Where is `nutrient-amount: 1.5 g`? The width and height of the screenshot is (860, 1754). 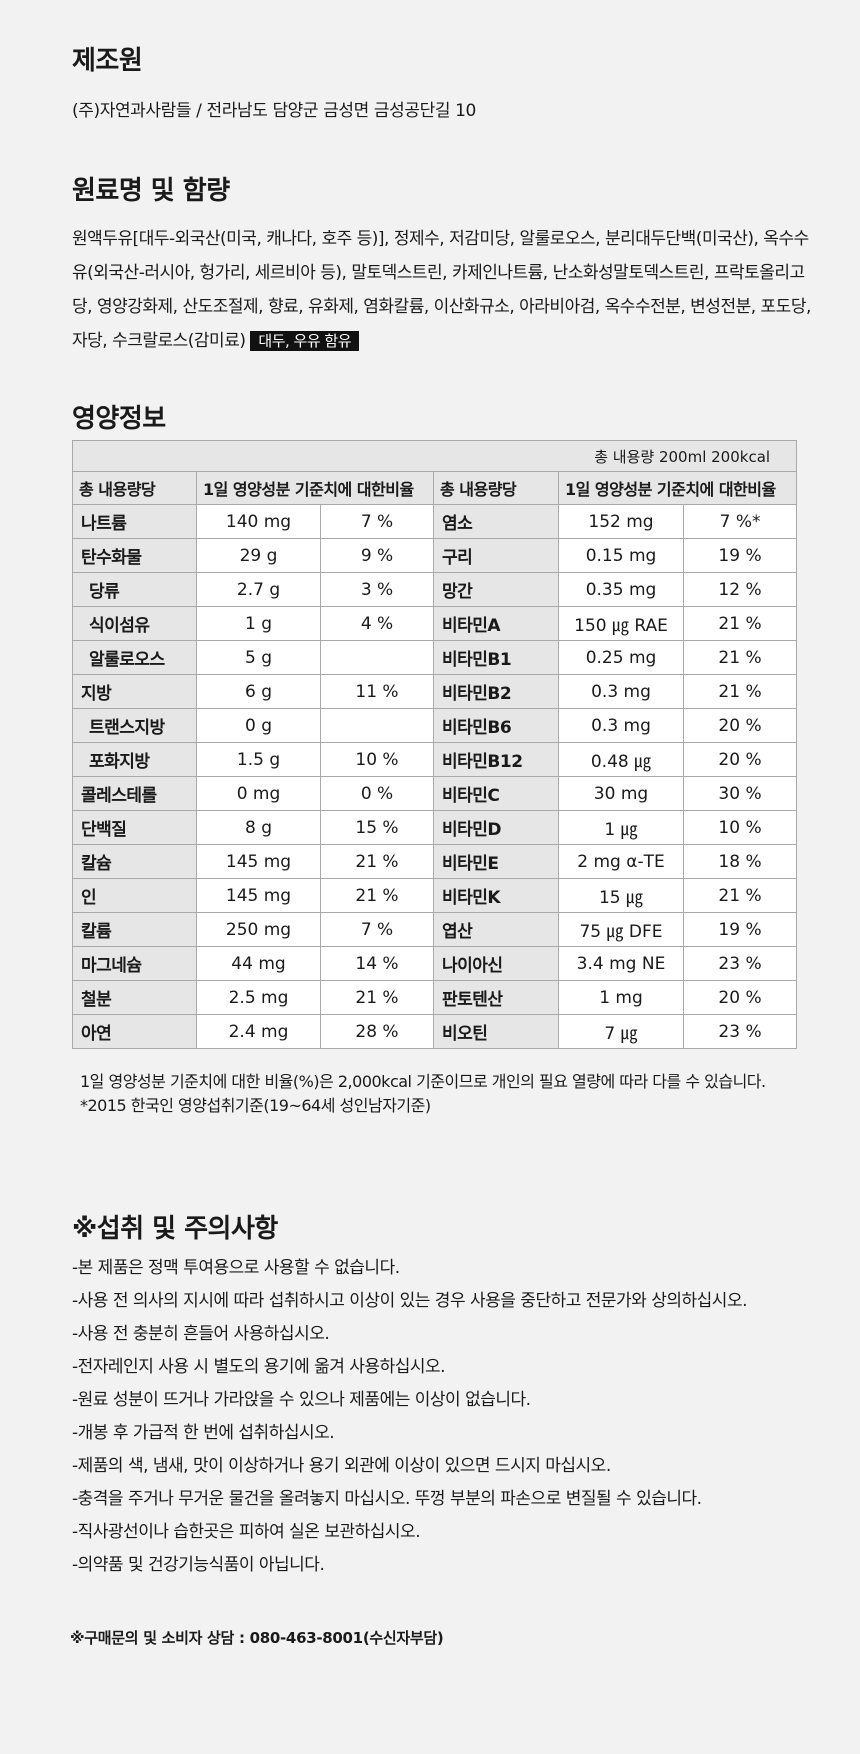 nutrient-amount: 1.5 g is located at coordinates (258, 759).